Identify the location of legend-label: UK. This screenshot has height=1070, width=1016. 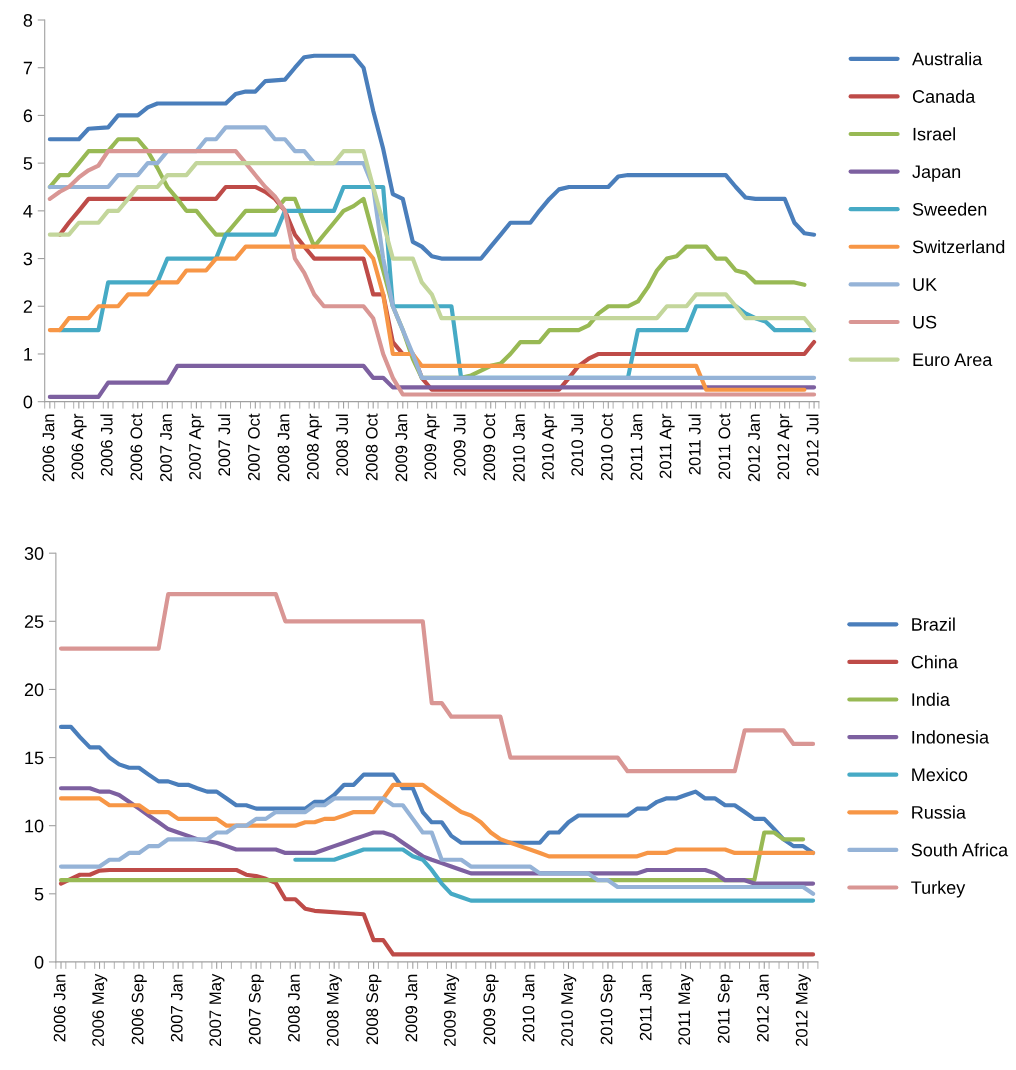
(925, 284).